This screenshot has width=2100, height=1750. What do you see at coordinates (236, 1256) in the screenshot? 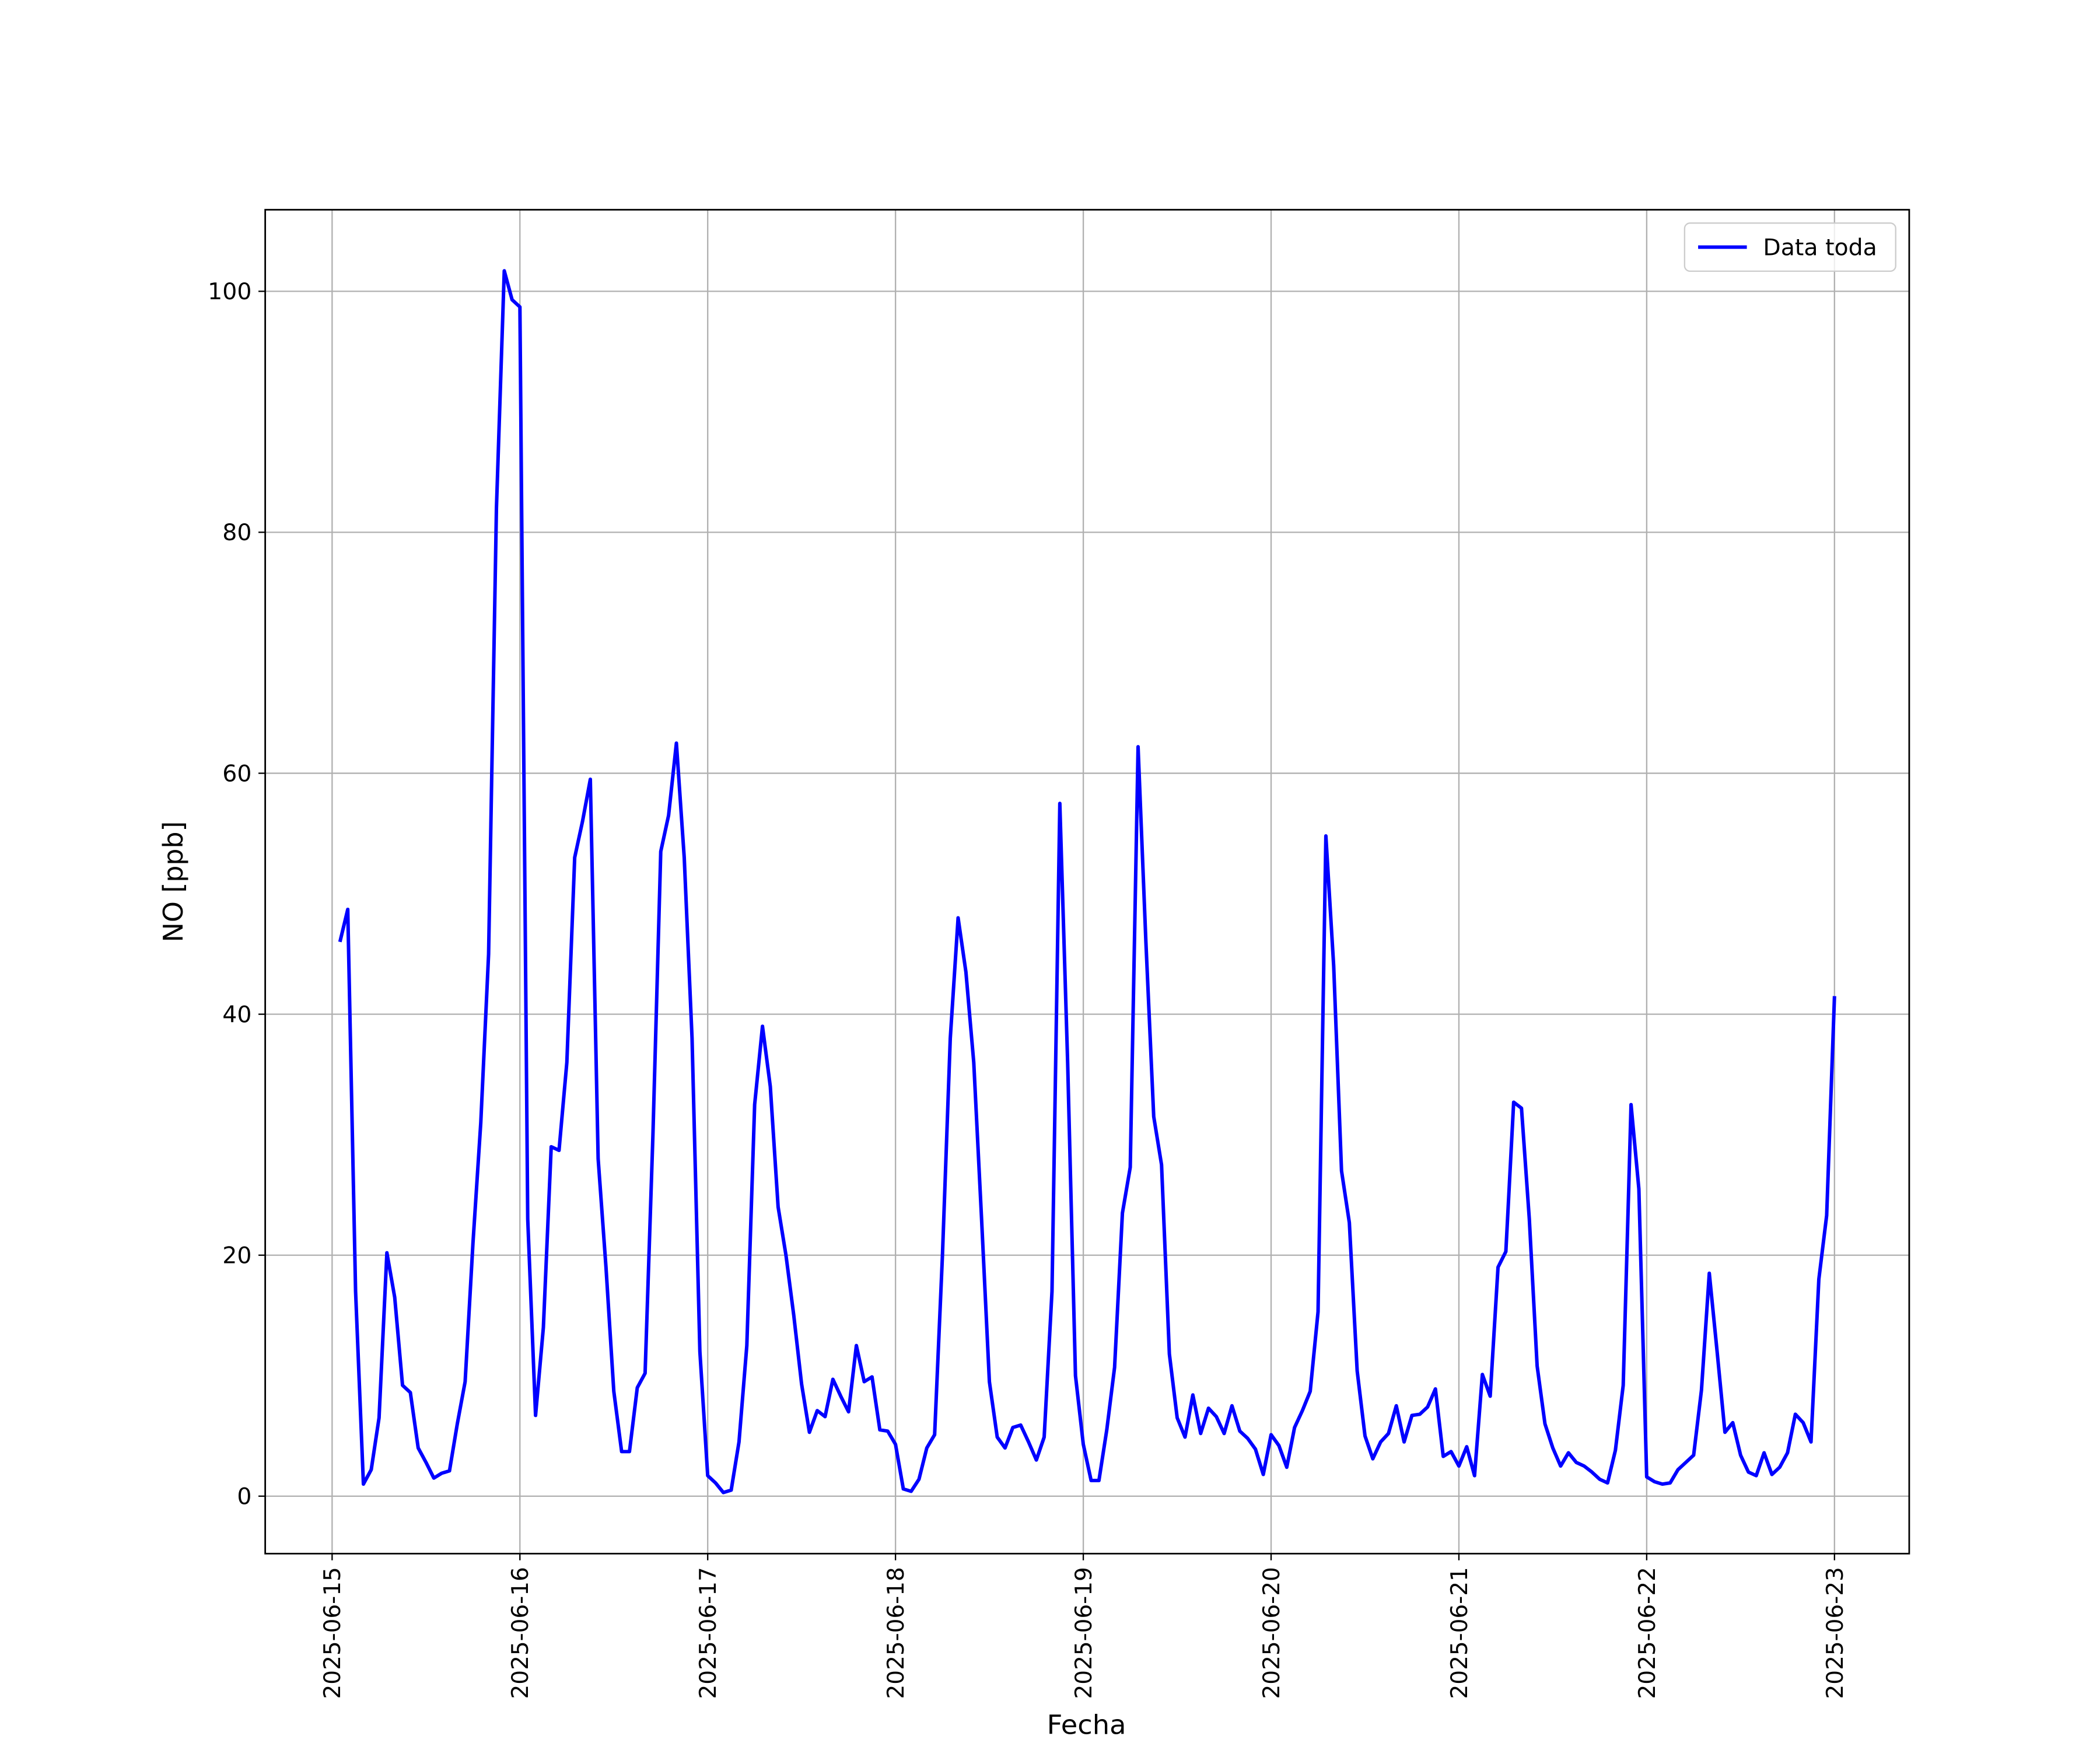
I see `y-tick-label: 20` at bounding box center [236, 1256].